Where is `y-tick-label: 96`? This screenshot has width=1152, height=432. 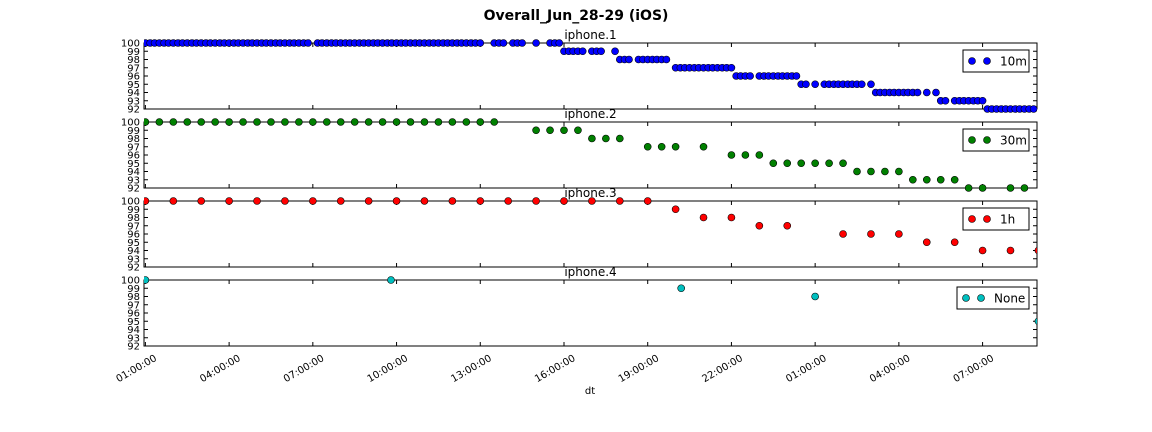 y-tick-label: 96 is located at coordinates (133, 77).